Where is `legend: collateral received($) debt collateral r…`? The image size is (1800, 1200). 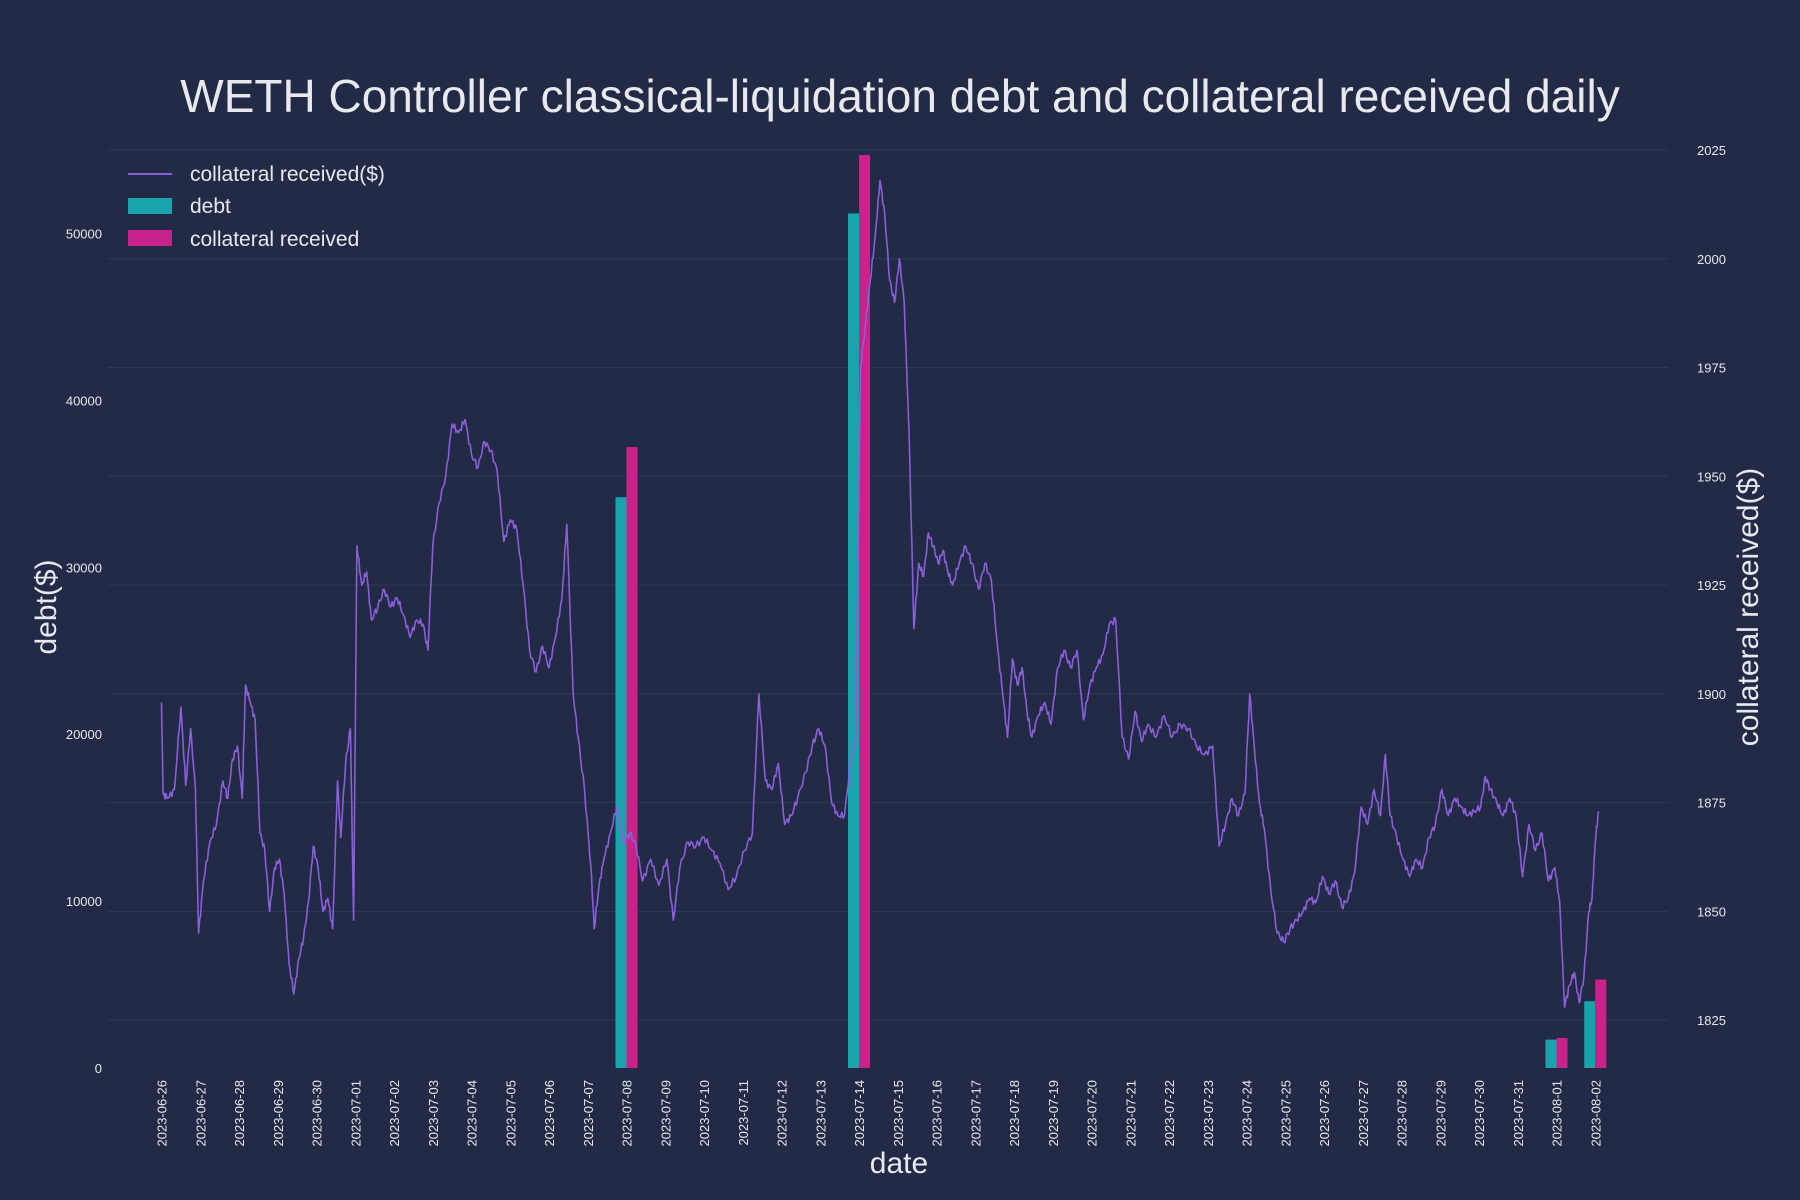 legend: collateral received($) debt collateral r… is located at coordinates (256, 207).